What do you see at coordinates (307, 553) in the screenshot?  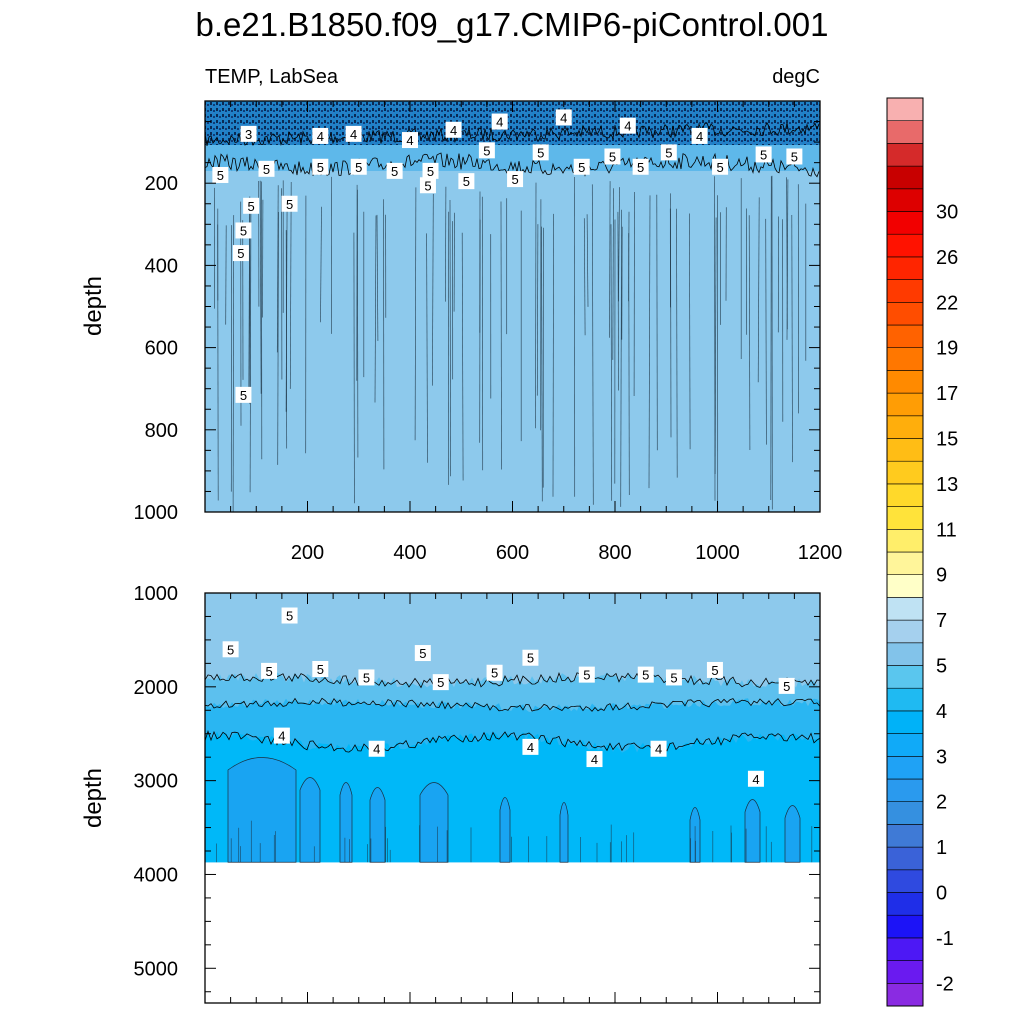 I see `x-tick-label: 200` at bounding box center [307, 553].